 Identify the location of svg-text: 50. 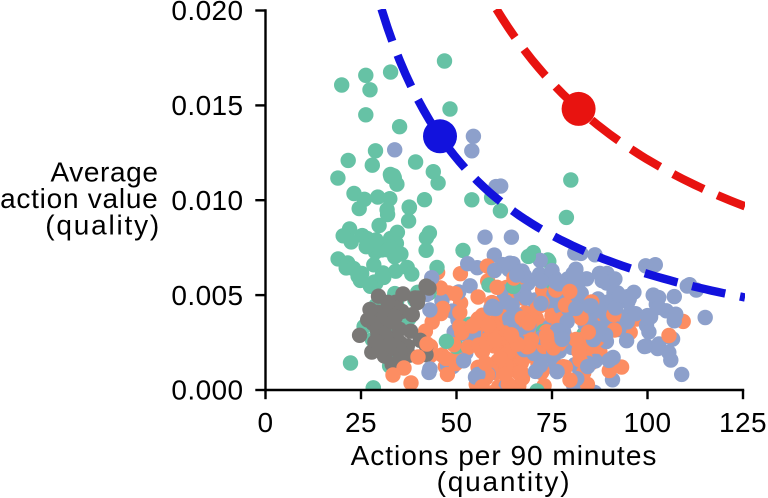
(457, 422).